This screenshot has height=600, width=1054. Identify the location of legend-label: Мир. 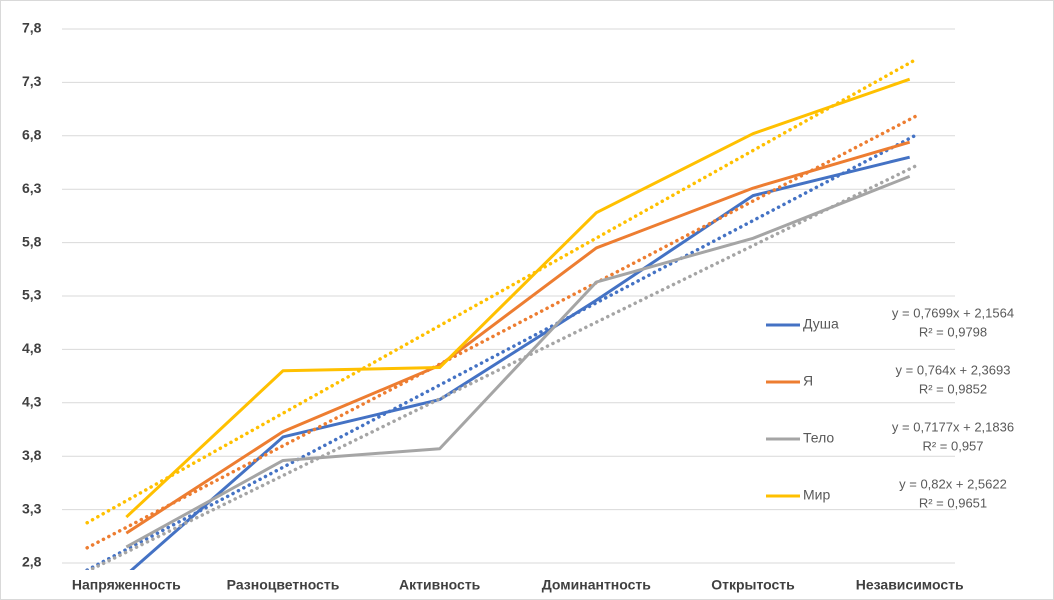
(816, 495).